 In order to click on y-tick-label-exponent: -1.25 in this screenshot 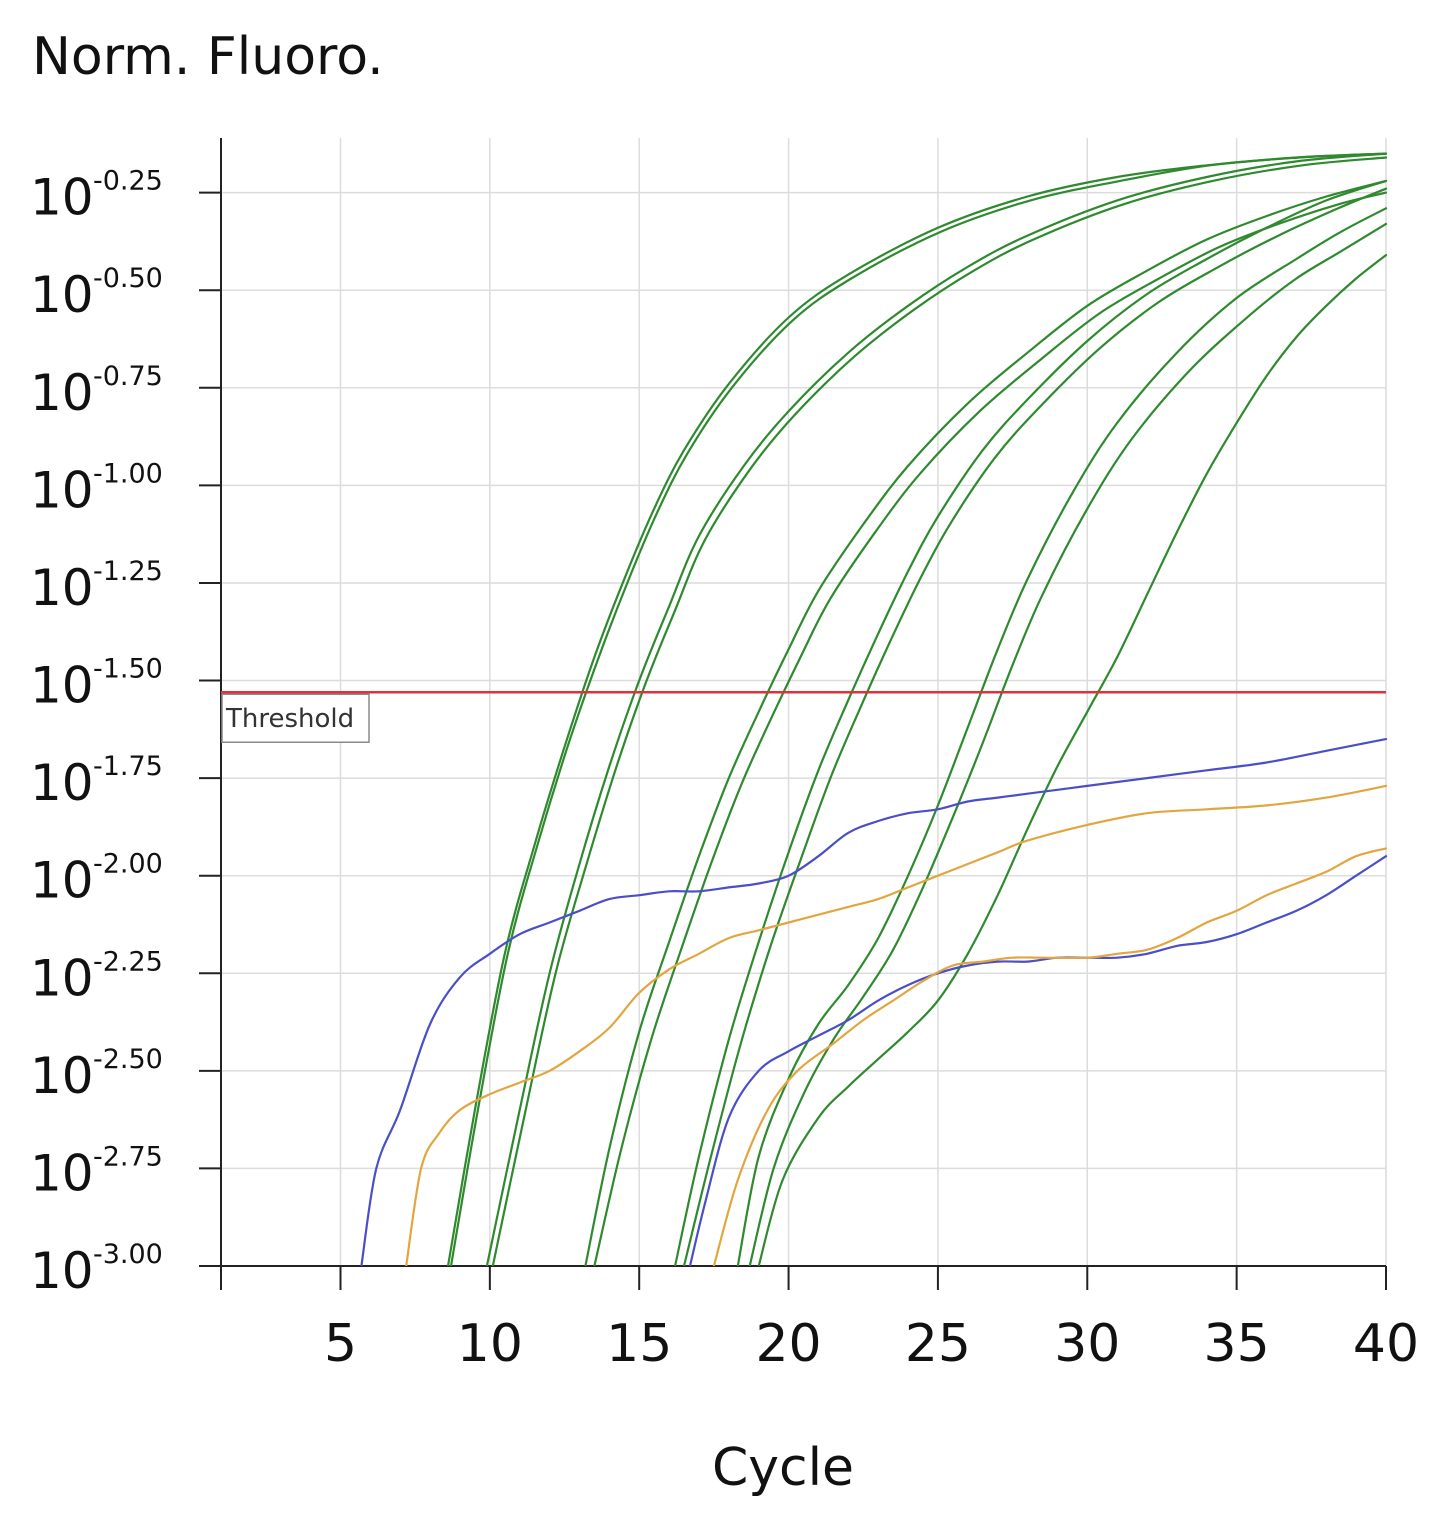, I will do `click(128, 571)`.